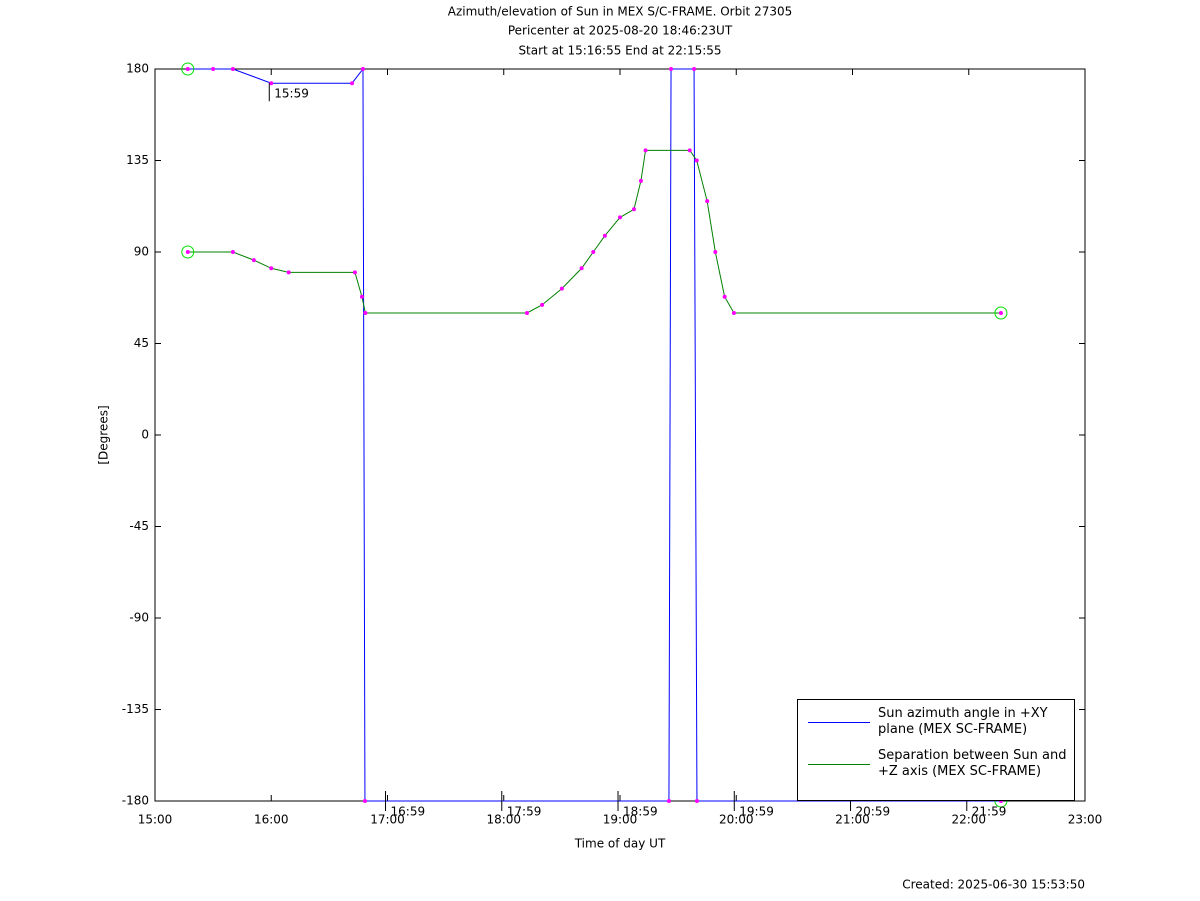 This screenshot has height=901, width=1200. What do you see at coordinates (291, 94) in the screenshot?
I see `annotation: 15:59` at bounding box center [291, 94].